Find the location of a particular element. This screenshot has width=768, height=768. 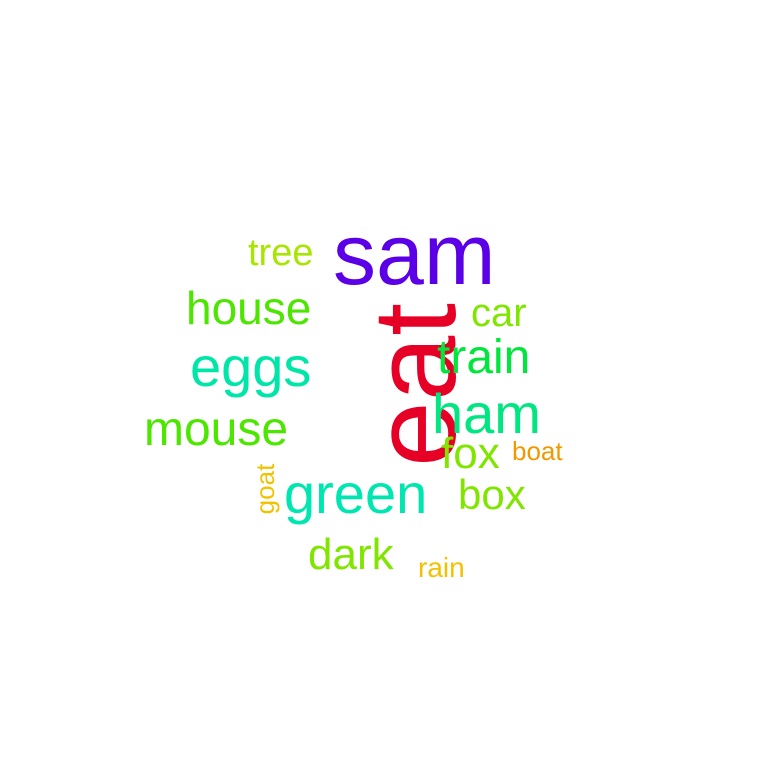

word-rain: rain is located at coordinates (441, 567).